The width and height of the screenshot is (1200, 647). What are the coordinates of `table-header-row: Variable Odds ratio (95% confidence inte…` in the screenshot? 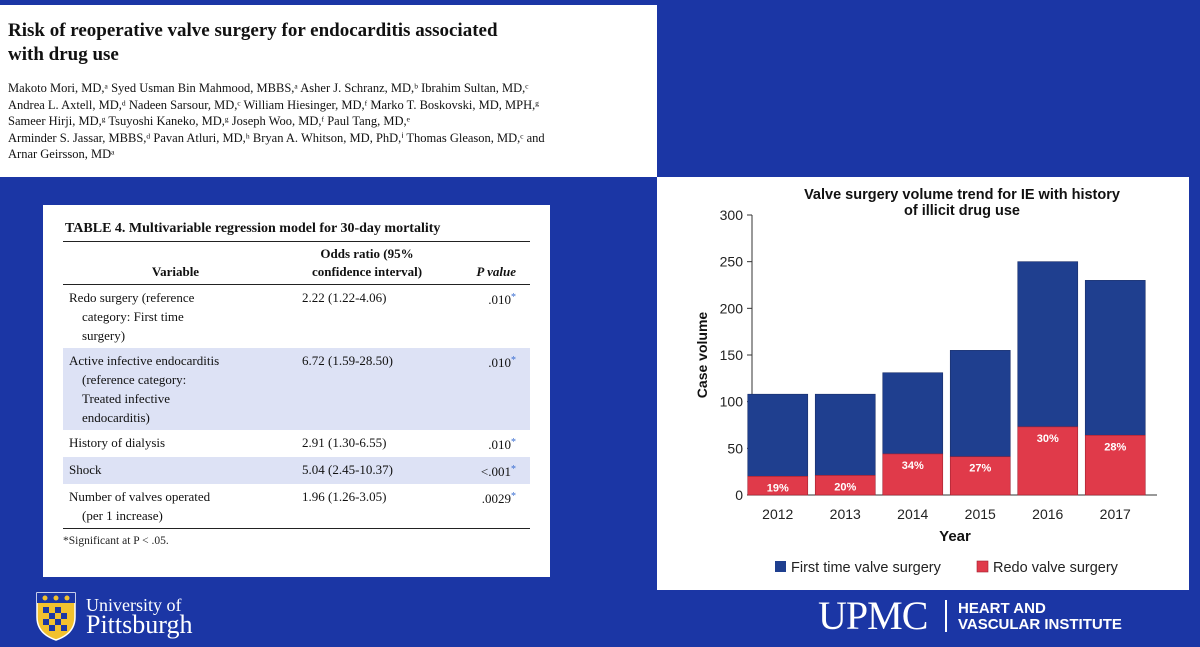 It's located at (296, 263).